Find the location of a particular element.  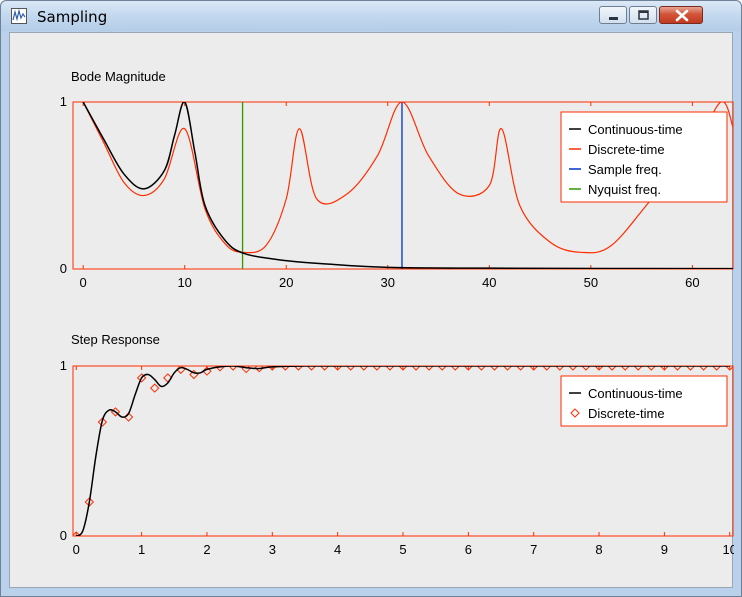

bode-legend is located at coordinates (644, 157).